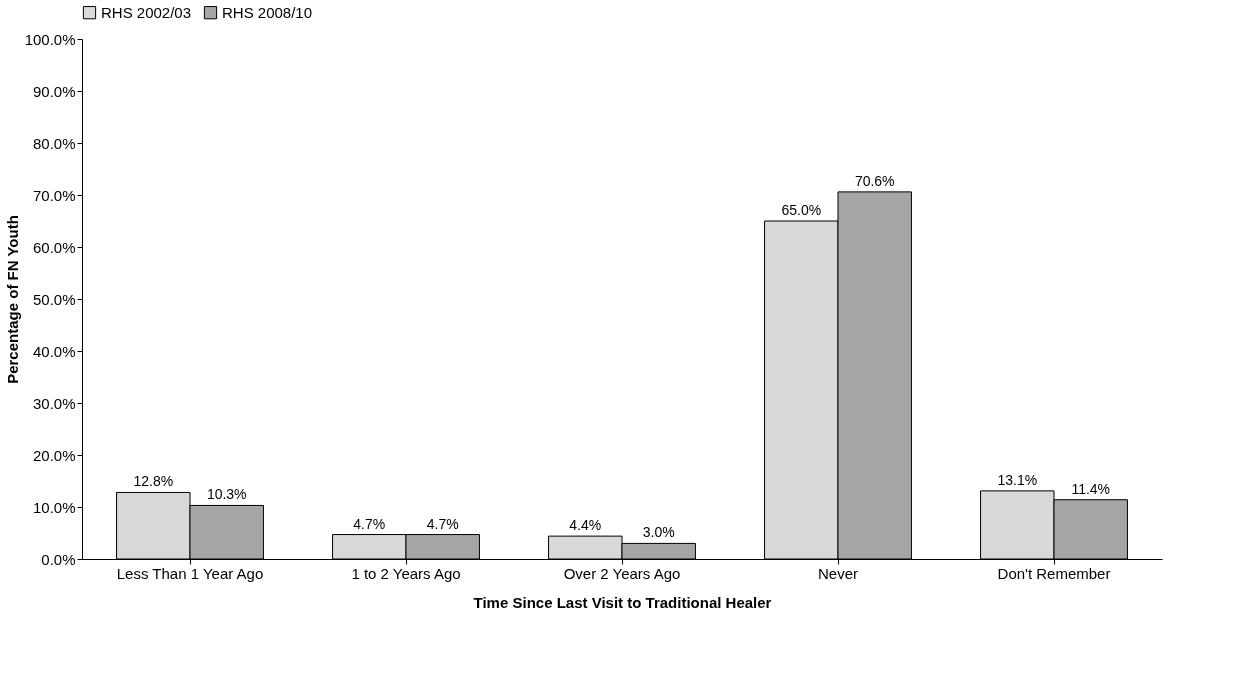  Describe the element at coordinates (1054, 573) in the screenshot. I see `x-tick-label: Don't Remember` at that location.